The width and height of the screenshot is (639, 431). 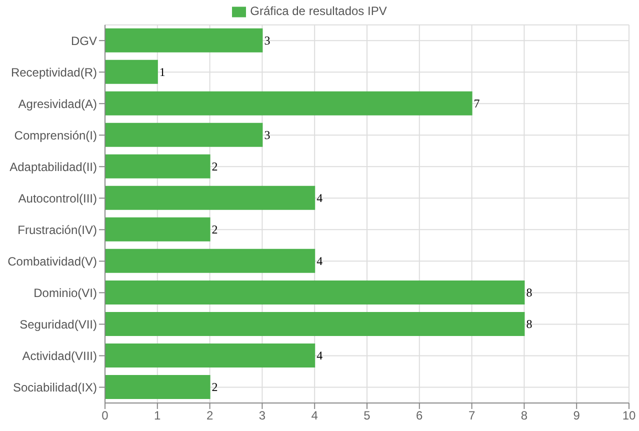 I want to click on x-tick-label: 10, so click(x=629, y=415).